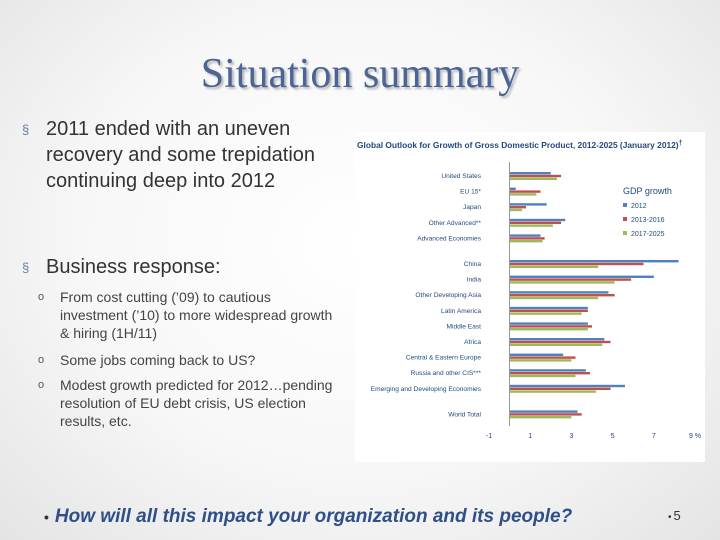  I want to click on category-label: Emerging and Developing Economies, so click(426, 389).